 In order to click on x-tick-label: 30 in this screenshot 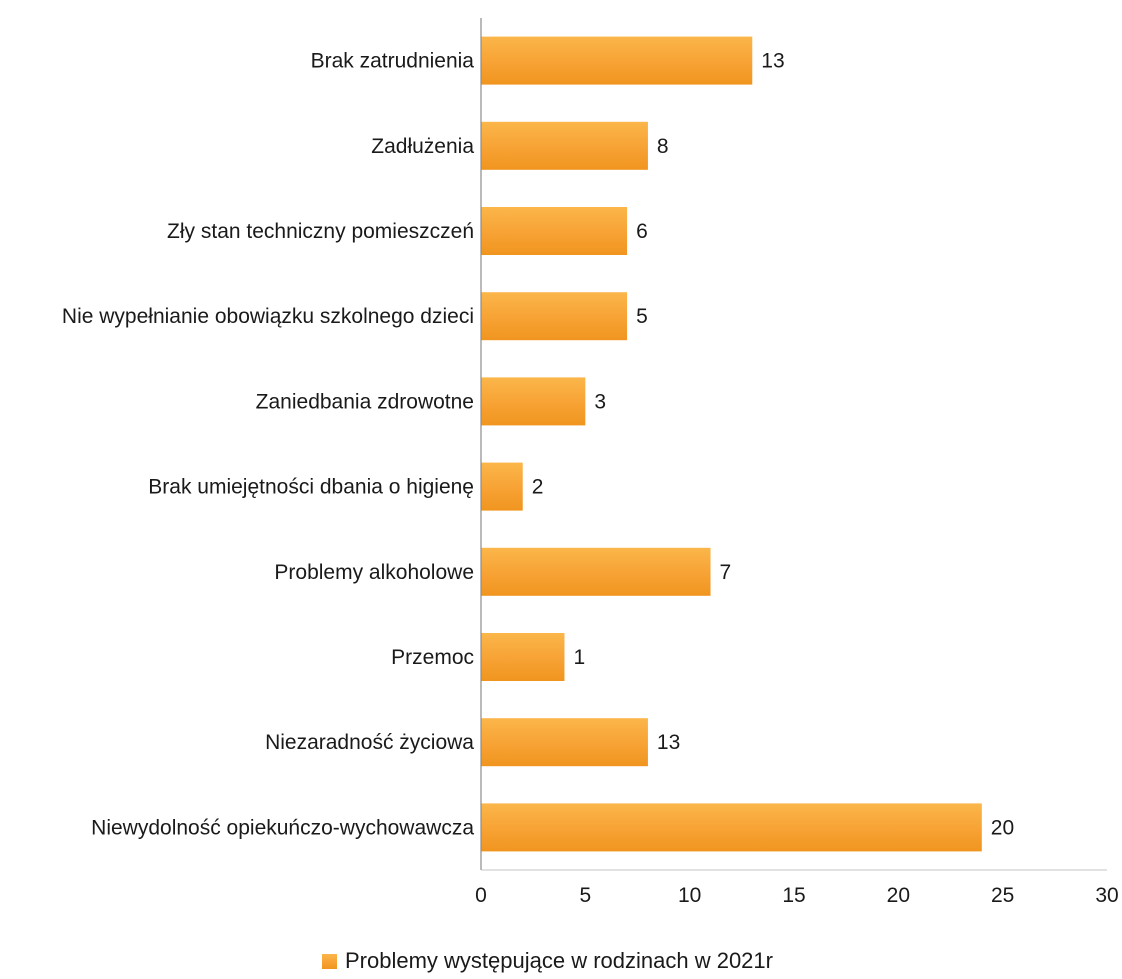, I will do `click(1106, 895)`.